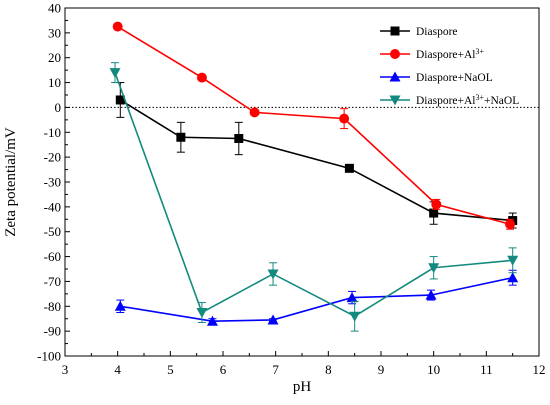 The width and height of the screenshot is (550, 405). What do you see at coordinates (52, 306) in the screenshot?
I see `y-tick-label: -80` at bounding box center [52, 306].